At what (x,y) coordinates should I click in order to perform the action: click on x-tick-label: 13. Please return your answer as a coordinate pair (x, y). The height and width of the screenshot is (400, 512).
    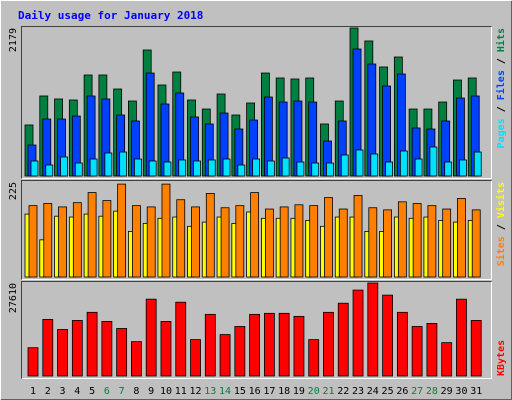
    Looking at the image, I should click on (210, 391).